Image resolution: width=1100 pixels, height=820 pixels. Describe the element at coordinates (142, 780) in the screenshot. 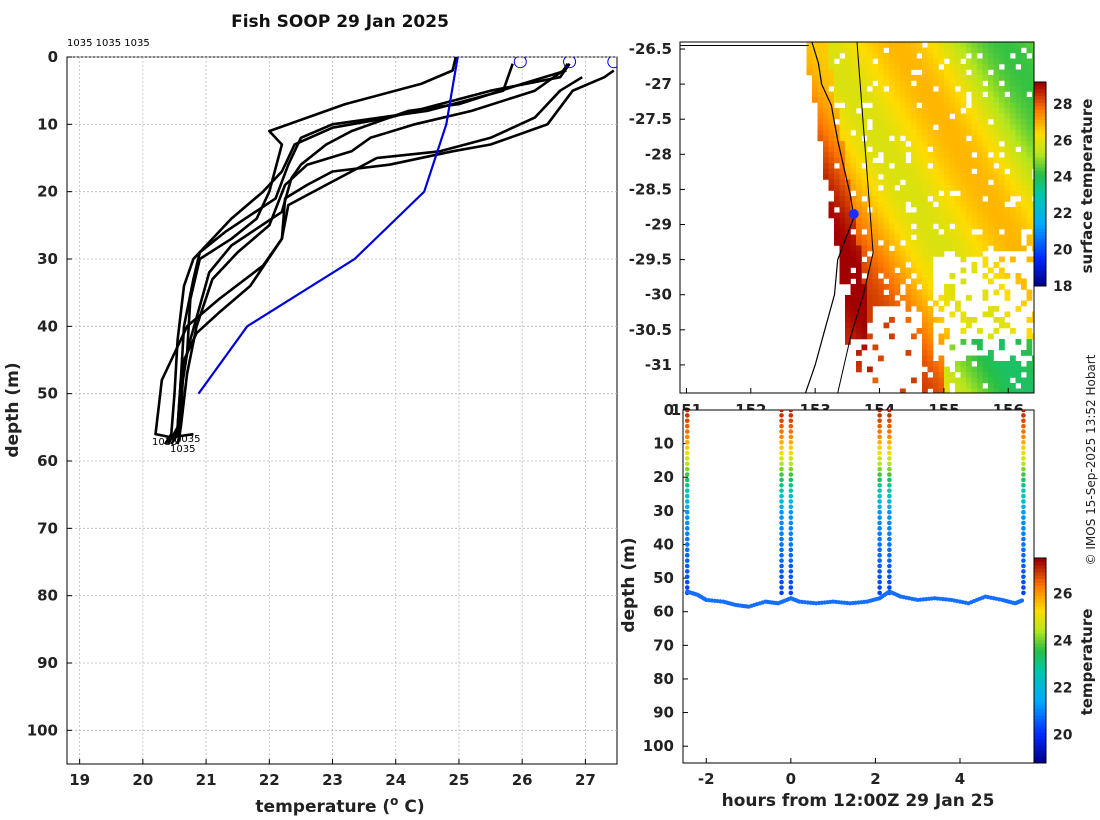

I see `x-tick-label: 20` at that location.